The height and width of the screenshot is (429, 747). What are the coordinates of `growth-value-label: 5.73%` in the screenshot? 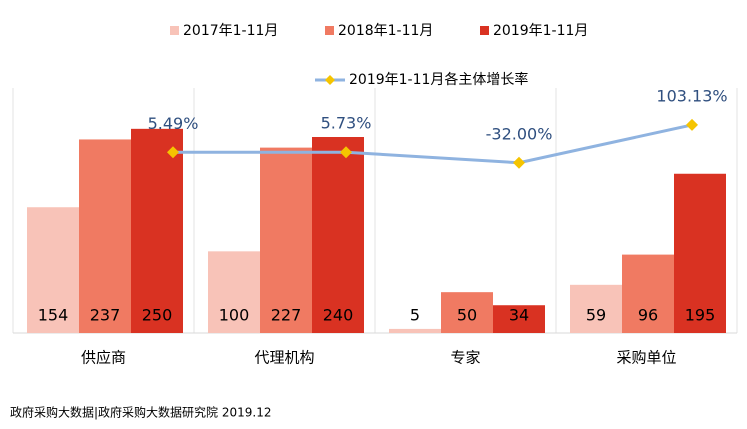 It's located at (346, 123).